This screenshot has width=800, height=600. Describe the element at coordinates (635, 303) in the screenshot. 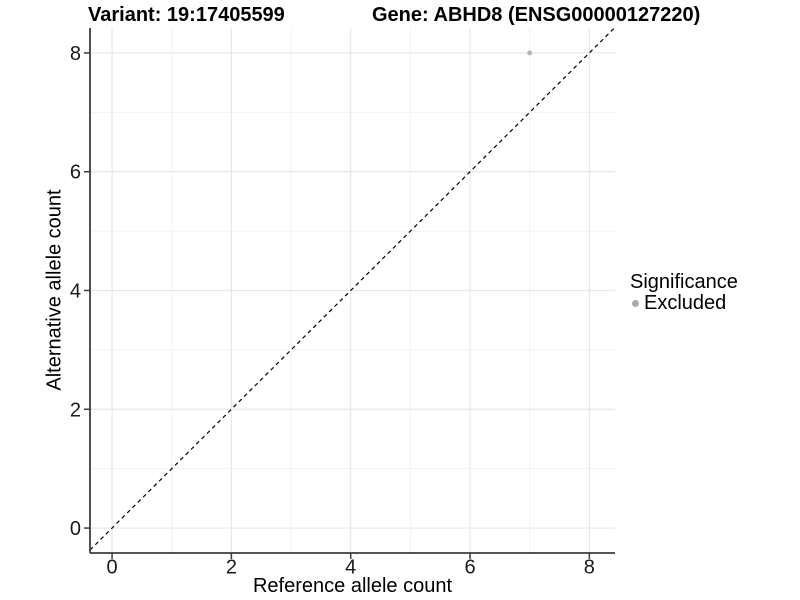

I see `excluded-point-icon` at that location.